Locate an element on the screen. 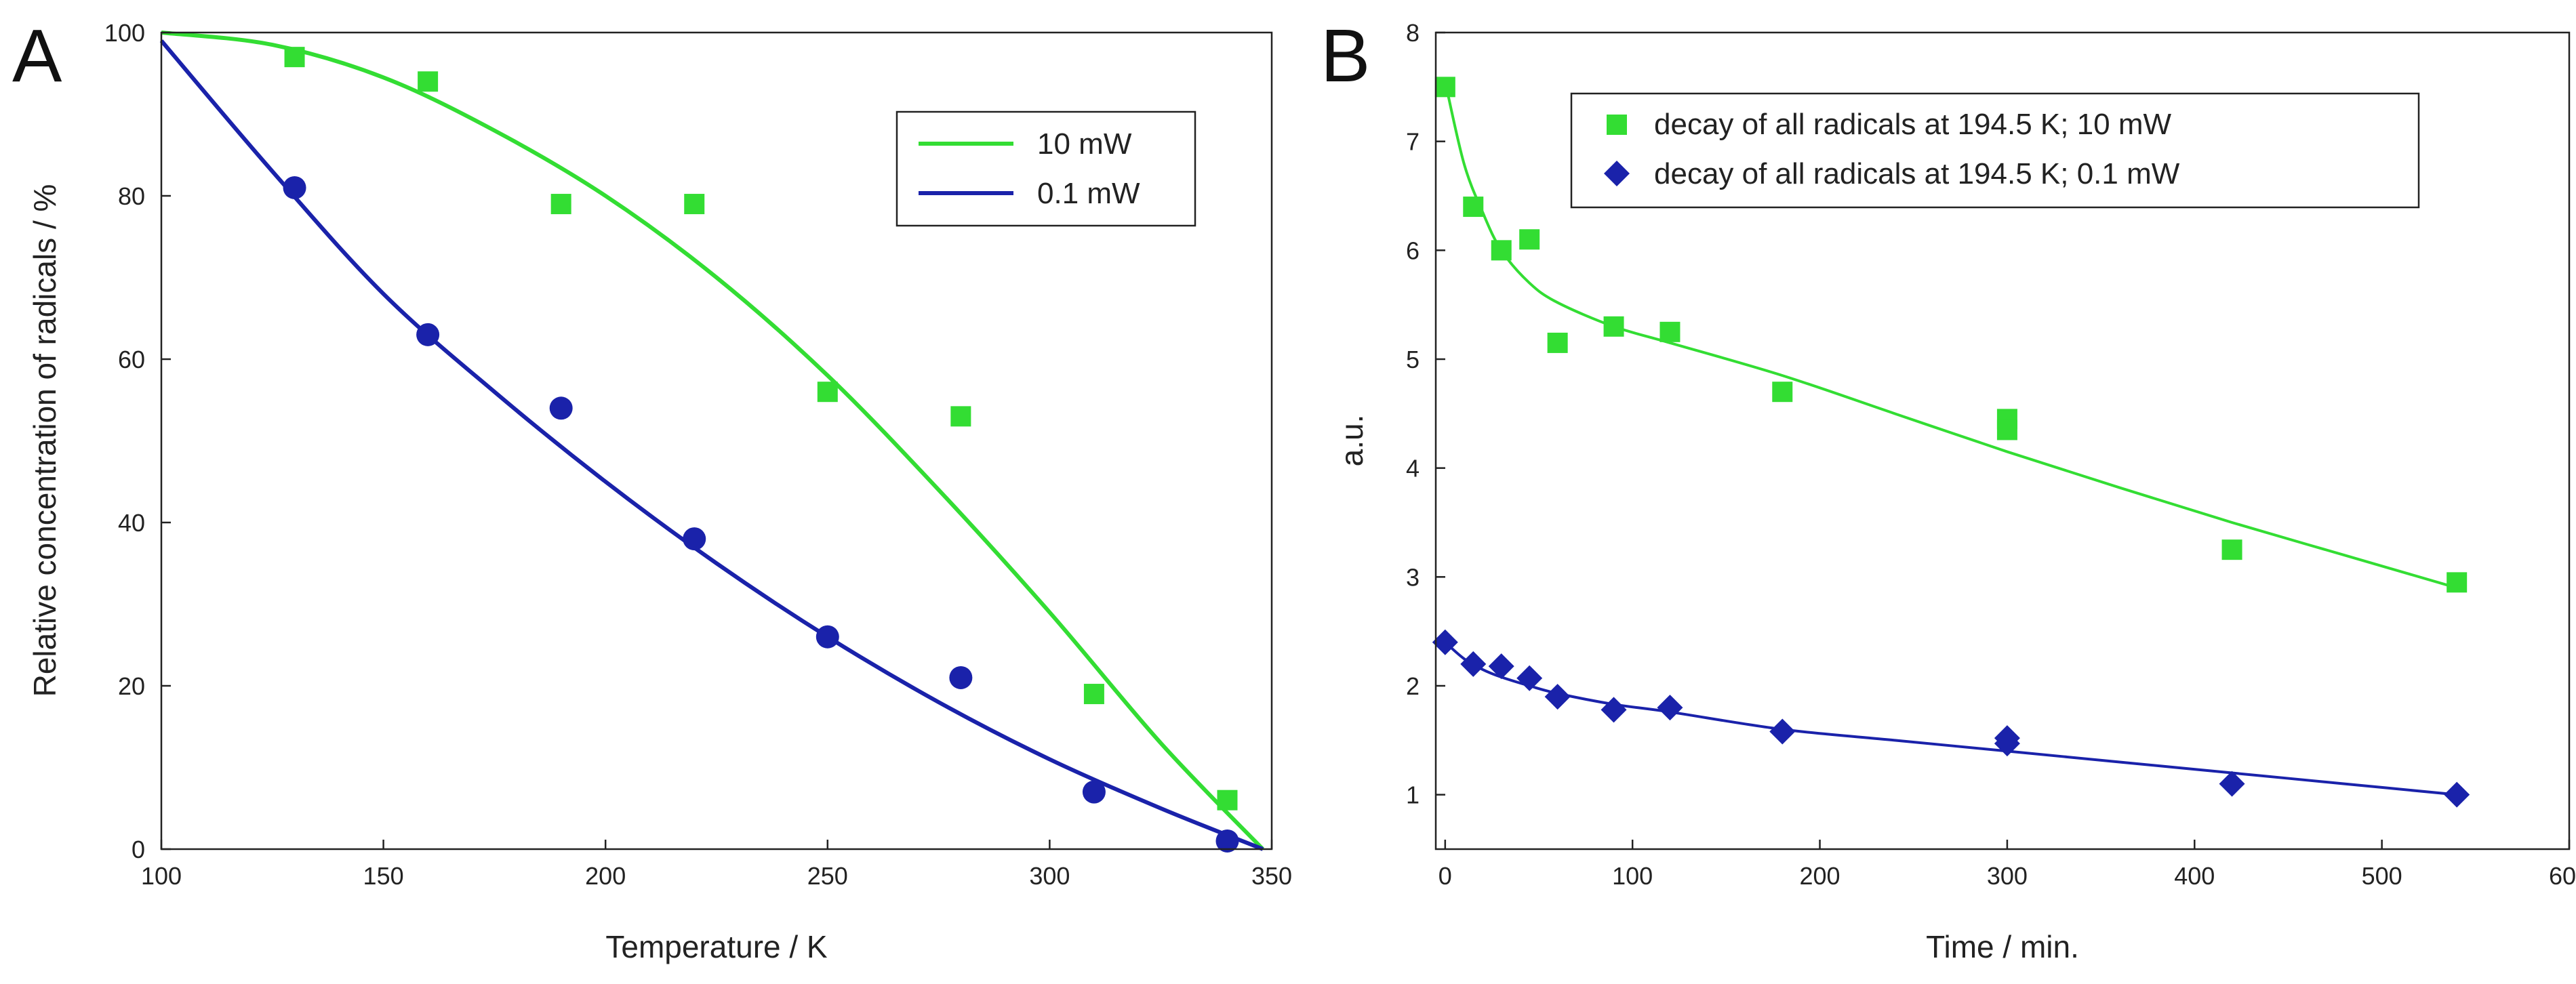 Image resolution: width=2576 pixels, height=984 pixels. panel-a-x-axis-title: Temperature / K is located at coordinates (716, 946).